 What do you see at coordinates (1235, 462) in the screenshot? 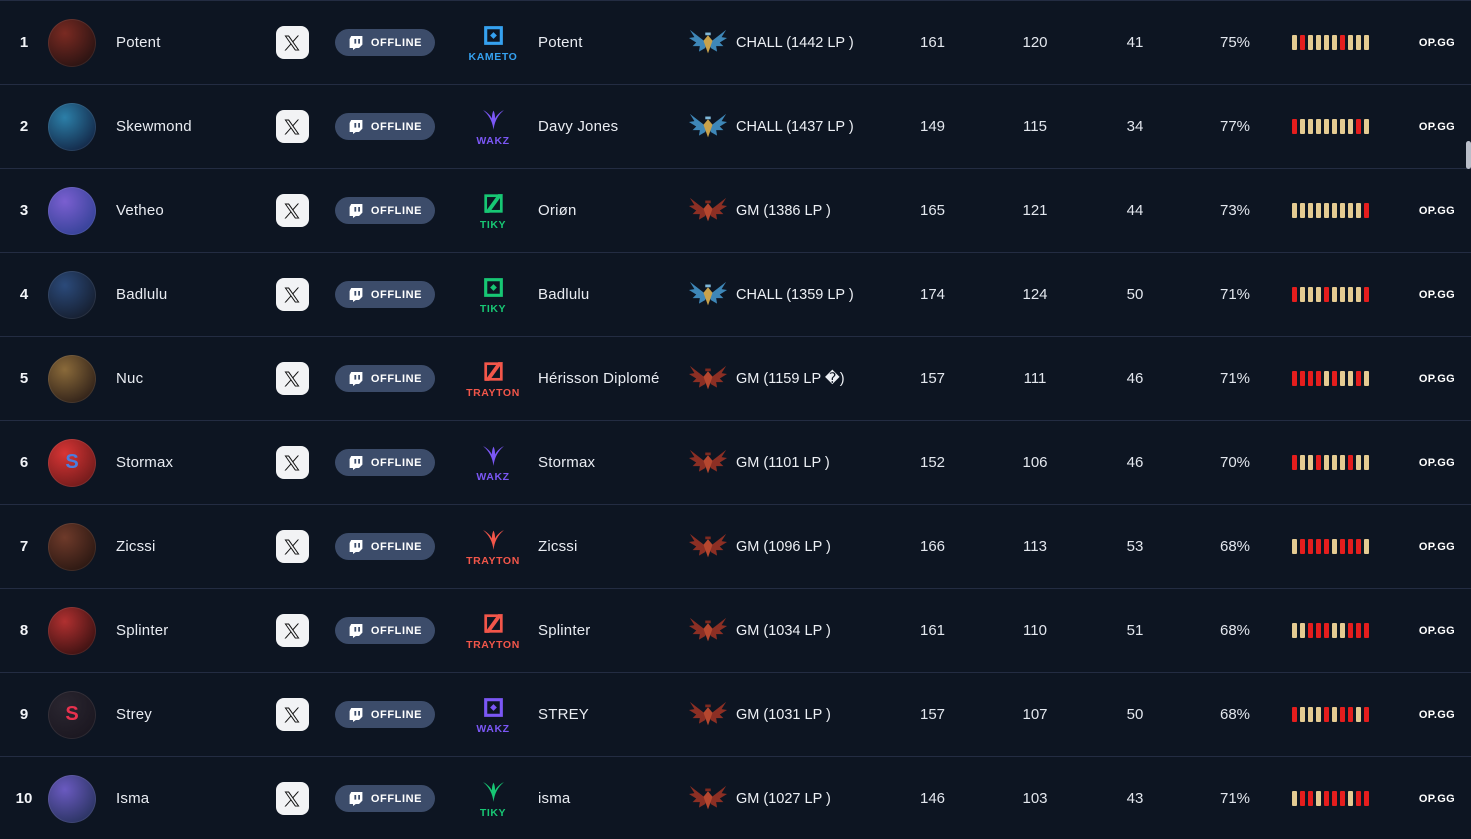
I see `winrate-percent: 70%` at bounding box center [1235, 462].